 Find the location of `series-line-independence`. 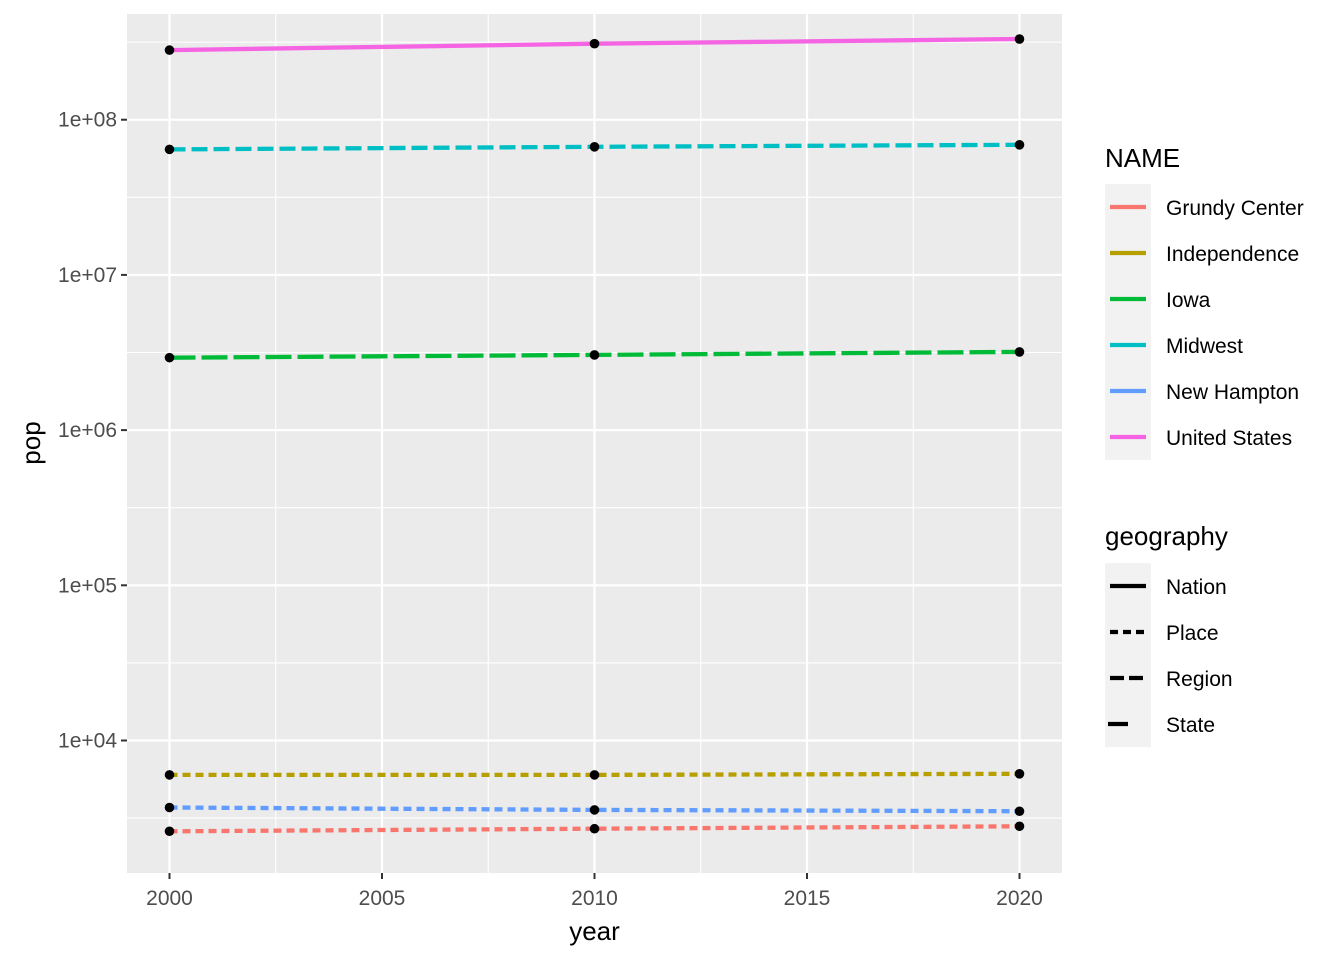

series-line-independence is located at coordinates (594, 774).